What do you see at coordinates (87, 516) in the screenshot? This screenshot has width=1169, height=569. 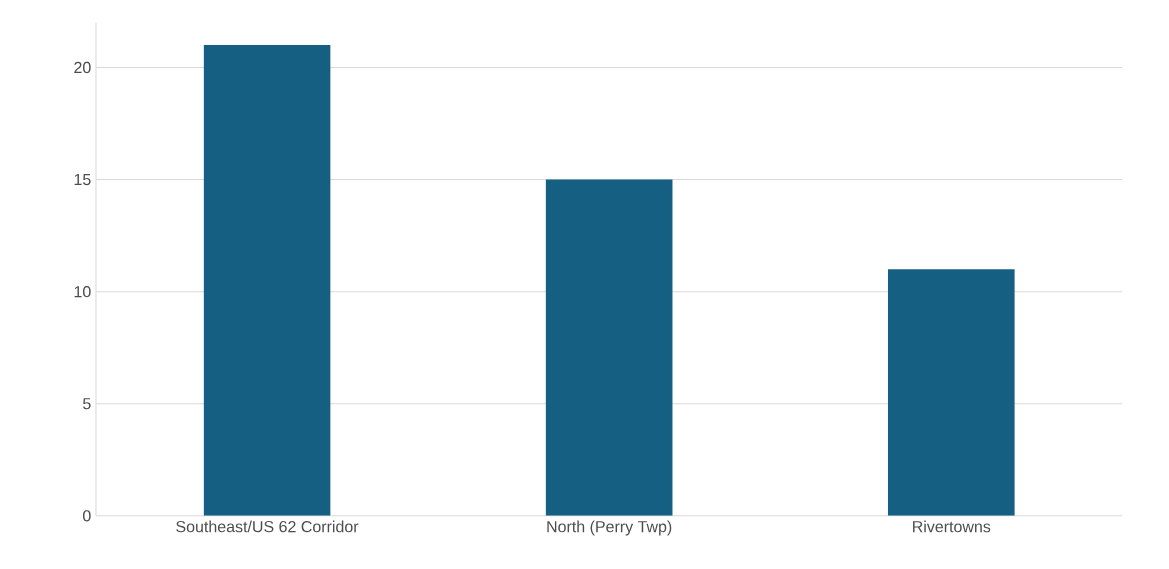 I see `y-tick-label: 0` at bounding box center [87, 516].